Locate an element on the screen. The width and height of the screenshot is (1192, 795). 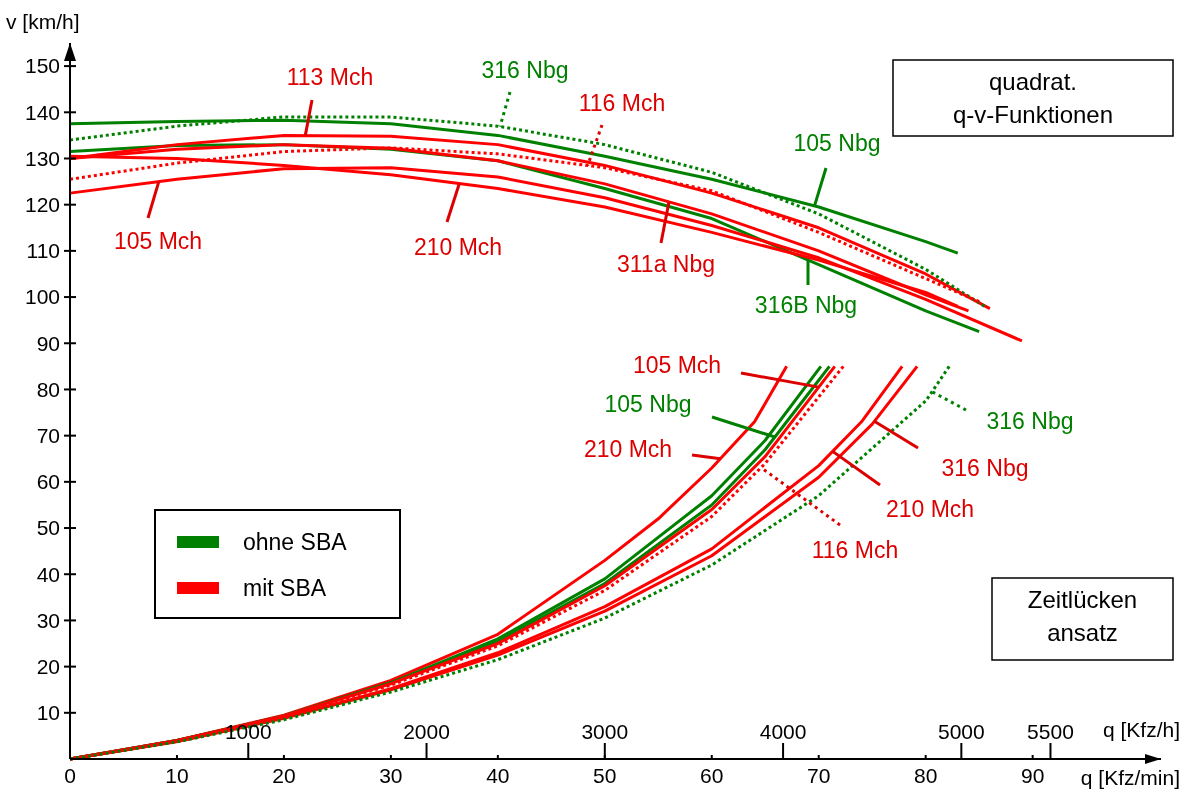
x-tick-label: 0 is located at coordinates (70, 775).